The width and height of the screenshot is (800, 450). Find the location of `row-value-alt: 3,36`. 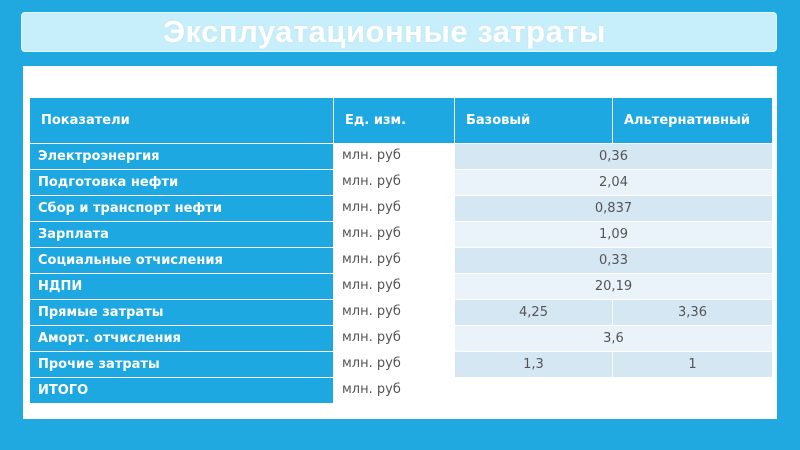

row-value-alt: 3,36 is located at coordinates (692, 312).